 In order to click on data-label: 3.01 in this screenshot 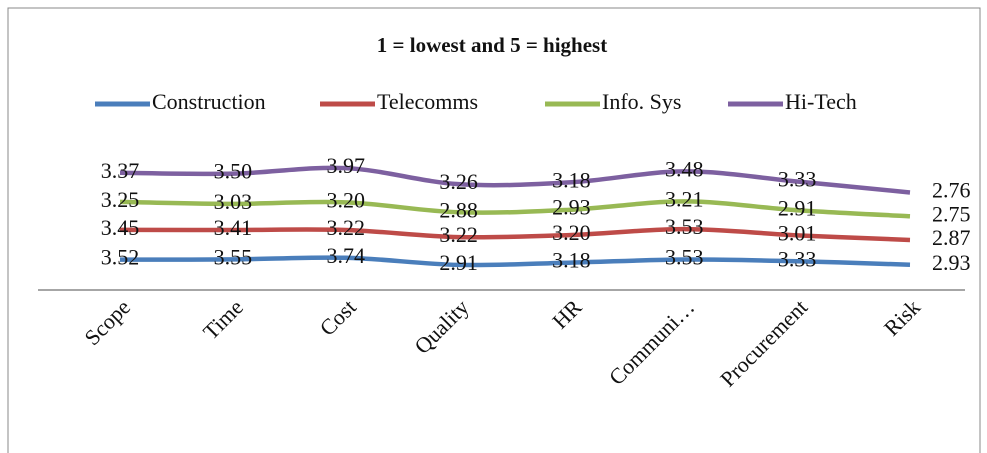, I will do `click(797, 232)`.